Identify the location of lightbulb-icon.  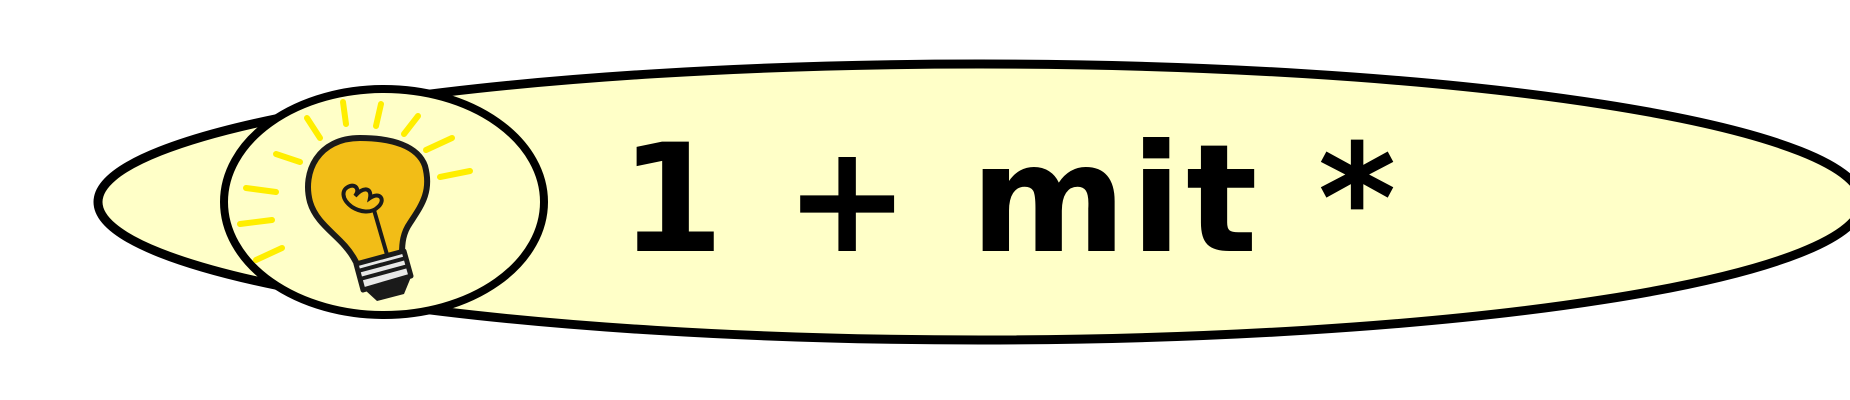
(355, 200).